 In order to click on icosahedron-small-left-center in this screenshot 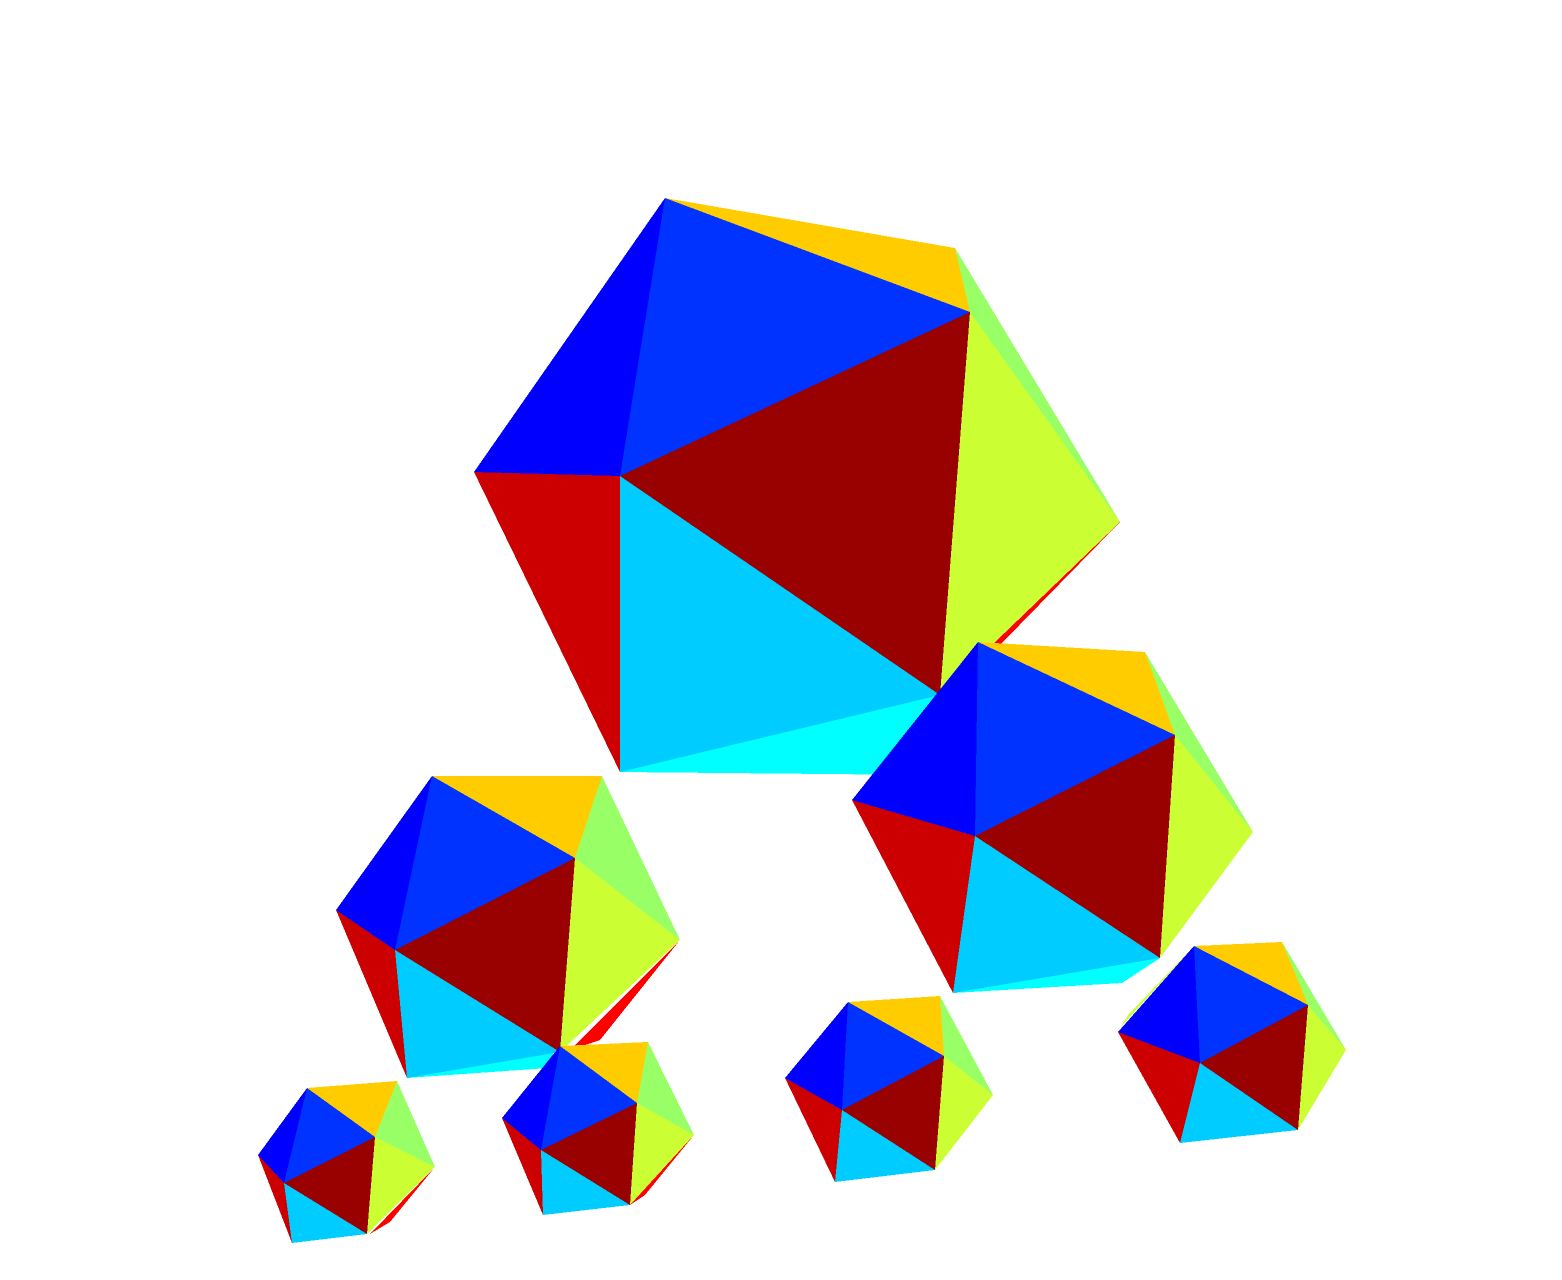, I will do `click(598, 1128)`.